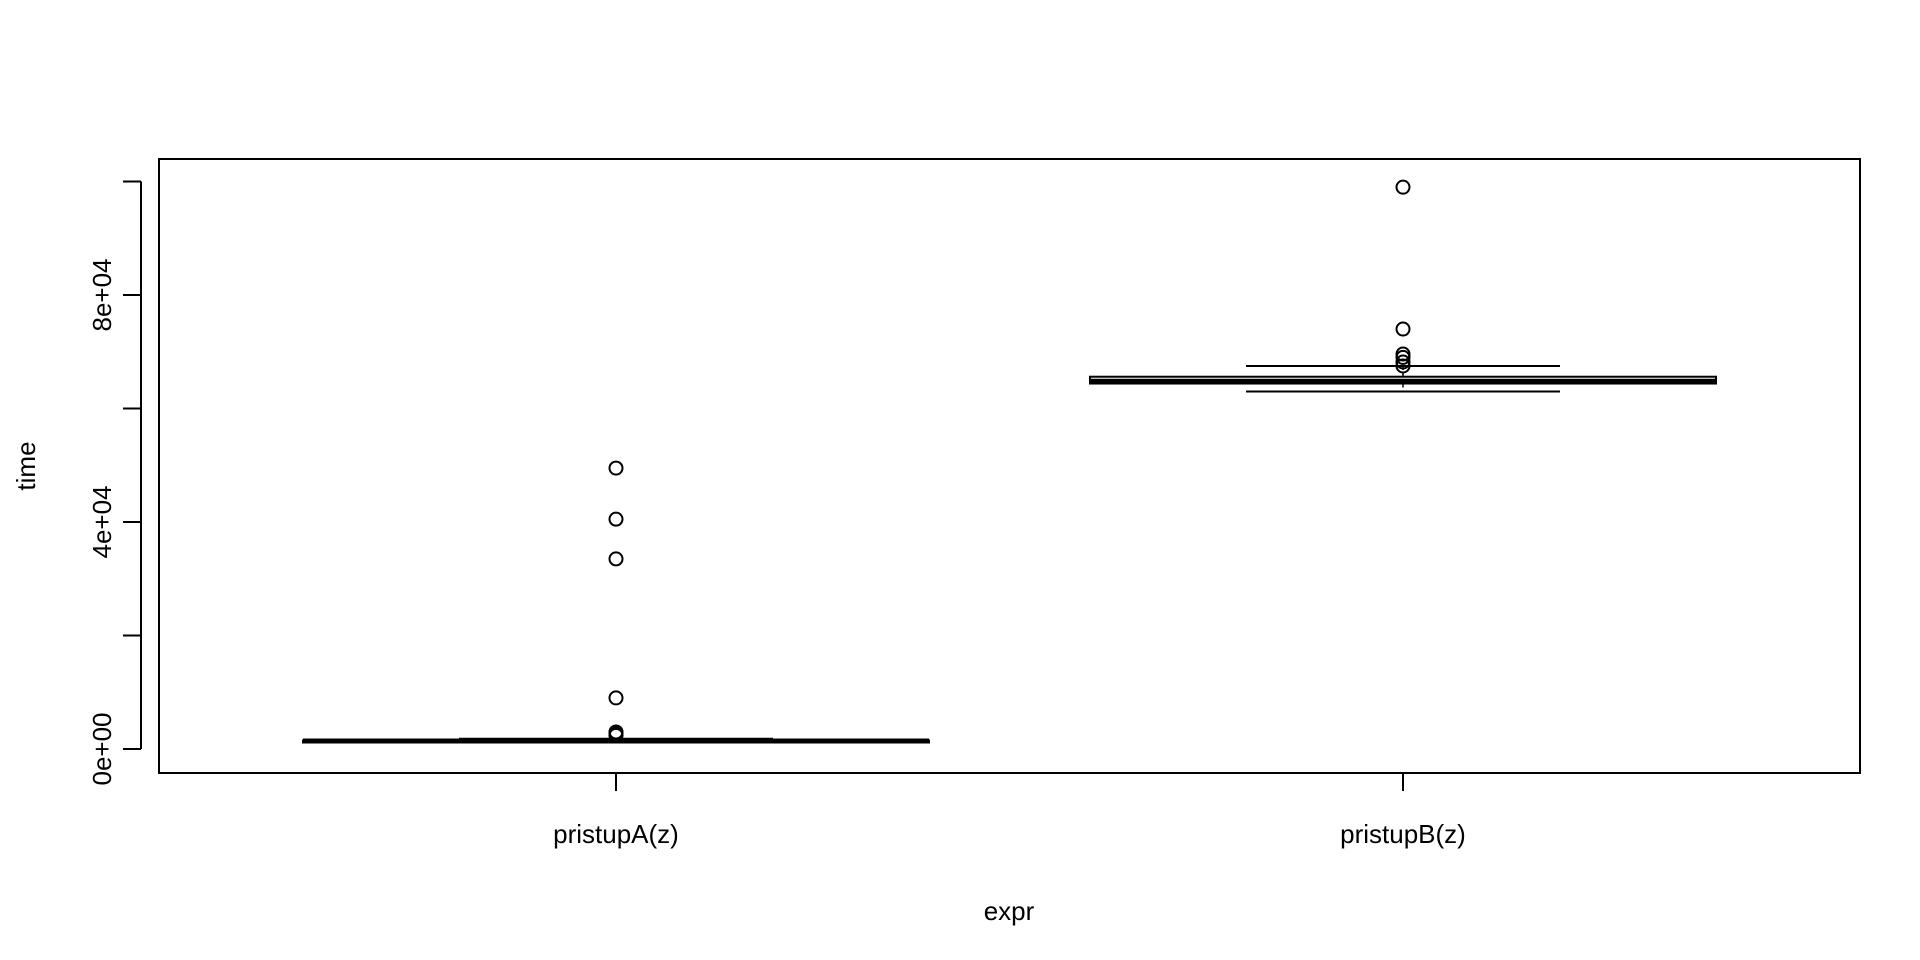  What do you see at coordinates (26, 465) in the screenshot?
I see `y-axis-label: time` at bounding box center [26, 465].